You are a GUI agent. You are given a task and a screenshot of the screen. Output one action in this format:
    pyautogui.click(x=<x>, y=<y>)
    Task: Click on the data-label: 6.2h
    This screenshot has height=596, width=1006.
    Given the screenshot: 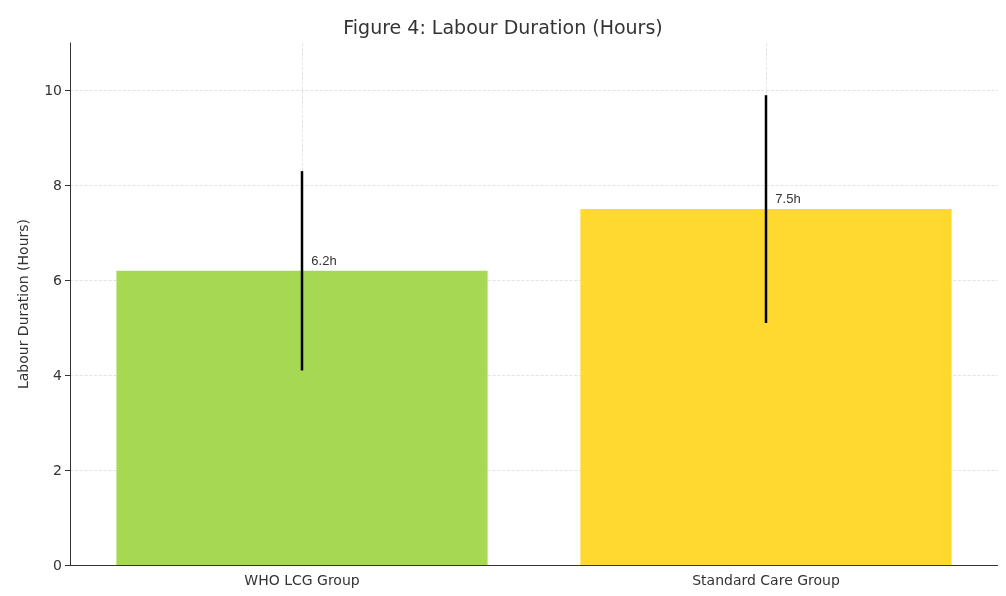 What is the action you would take?
    pyautogui.click(x=324, y=260)
    